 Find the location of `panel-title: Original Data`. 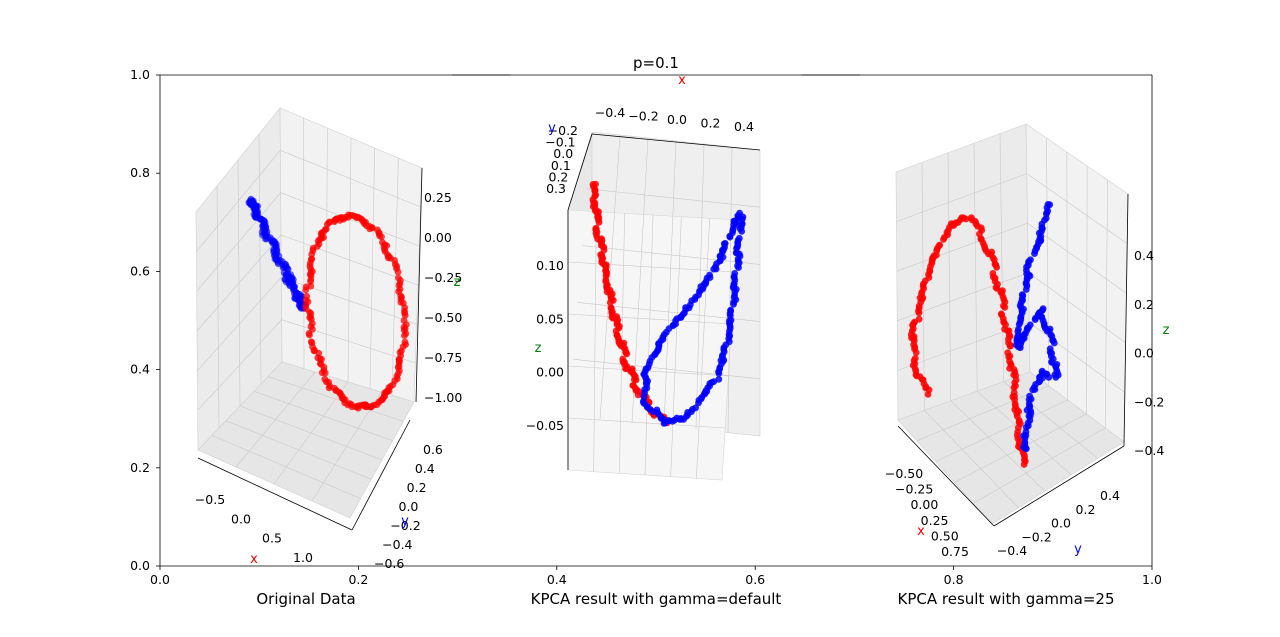

panel-title: Original Data is located at coordinates (305, 599).